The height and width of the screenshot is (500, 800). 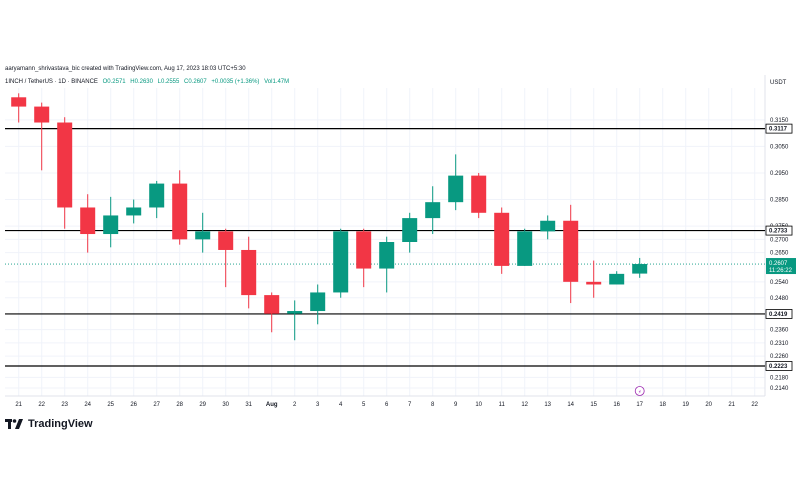 What do you see at coordinates (616, 405) in the screenshot?
I see `x-tick-label: 16` at bounding box center [616, 405].